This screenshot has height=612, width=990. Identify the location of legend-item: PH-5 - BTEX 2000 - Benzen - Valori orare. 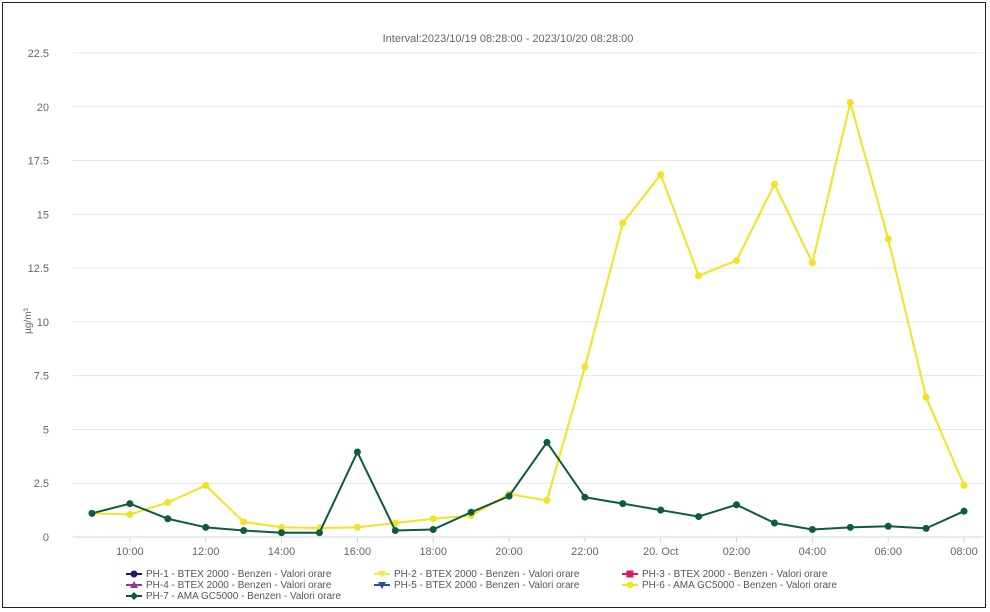
(477, 585).